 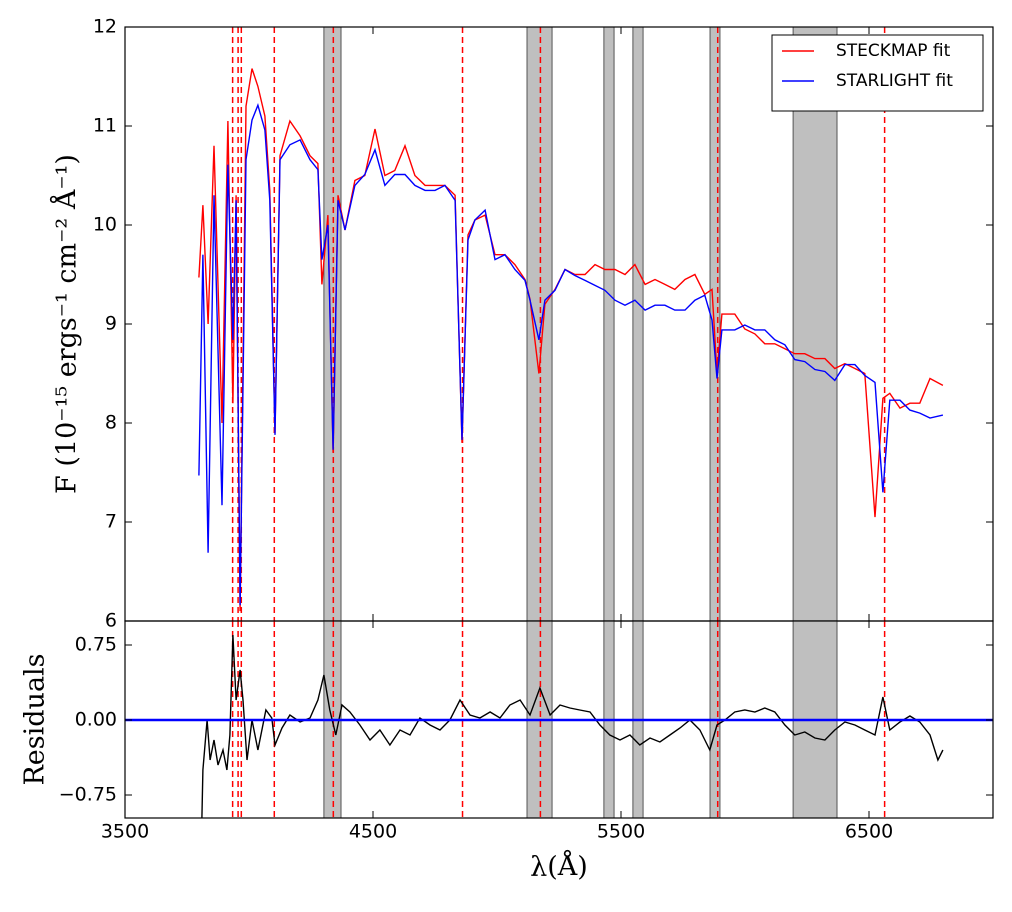 What do you see at coordinates (111, 621) in the screenshot?
I see `y-tick-label: 6` at bounding box center [111, 621].